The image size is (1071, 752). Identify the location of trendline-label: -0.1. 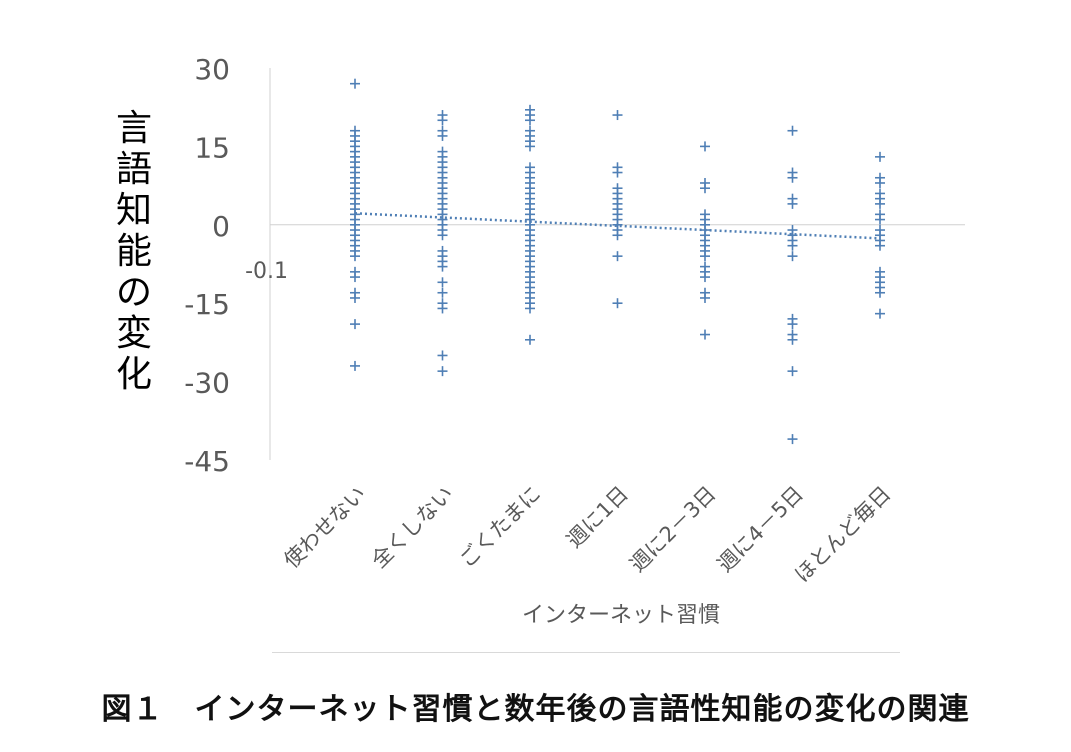
(266, 271).